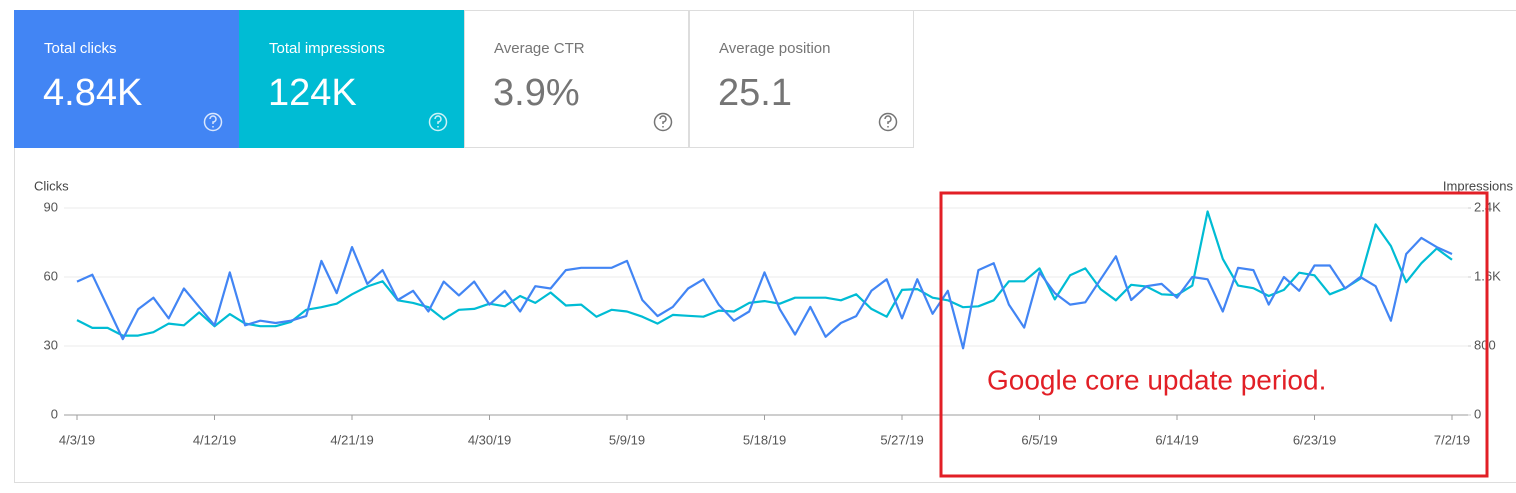 The image size is (1516, 493). Describe the element at coordinates (1039, 439) in the screenshot. I see `x-tick-label: 6/5/19` at that location.